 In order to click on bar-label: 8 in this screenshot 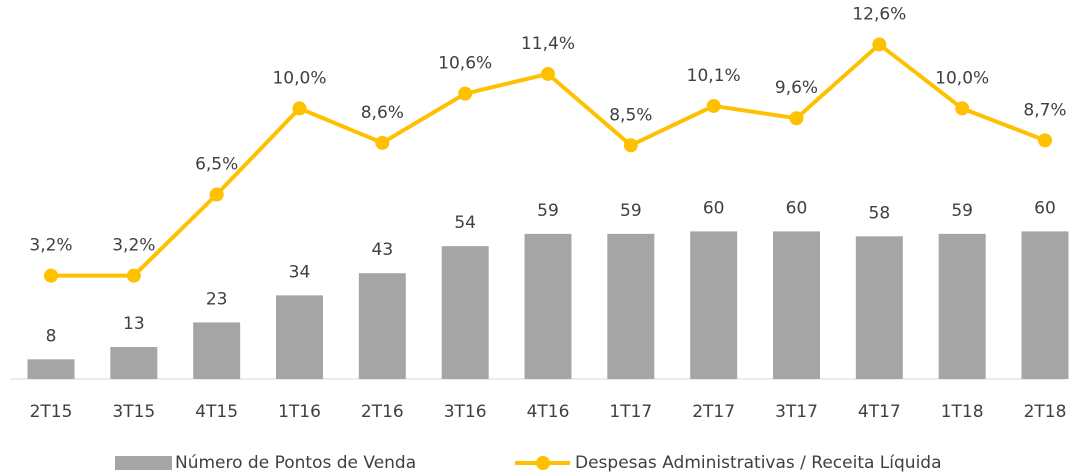, I will do `click(51, 336)`.